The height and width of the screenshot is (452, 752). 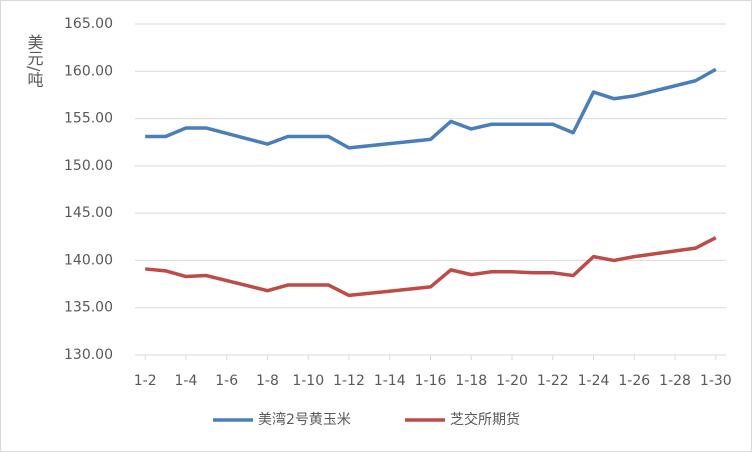 What do you see at coordinates (88, 355) in the screenshot?
I see `y-tick-label: 130.00` at bounding box center [88, 355].